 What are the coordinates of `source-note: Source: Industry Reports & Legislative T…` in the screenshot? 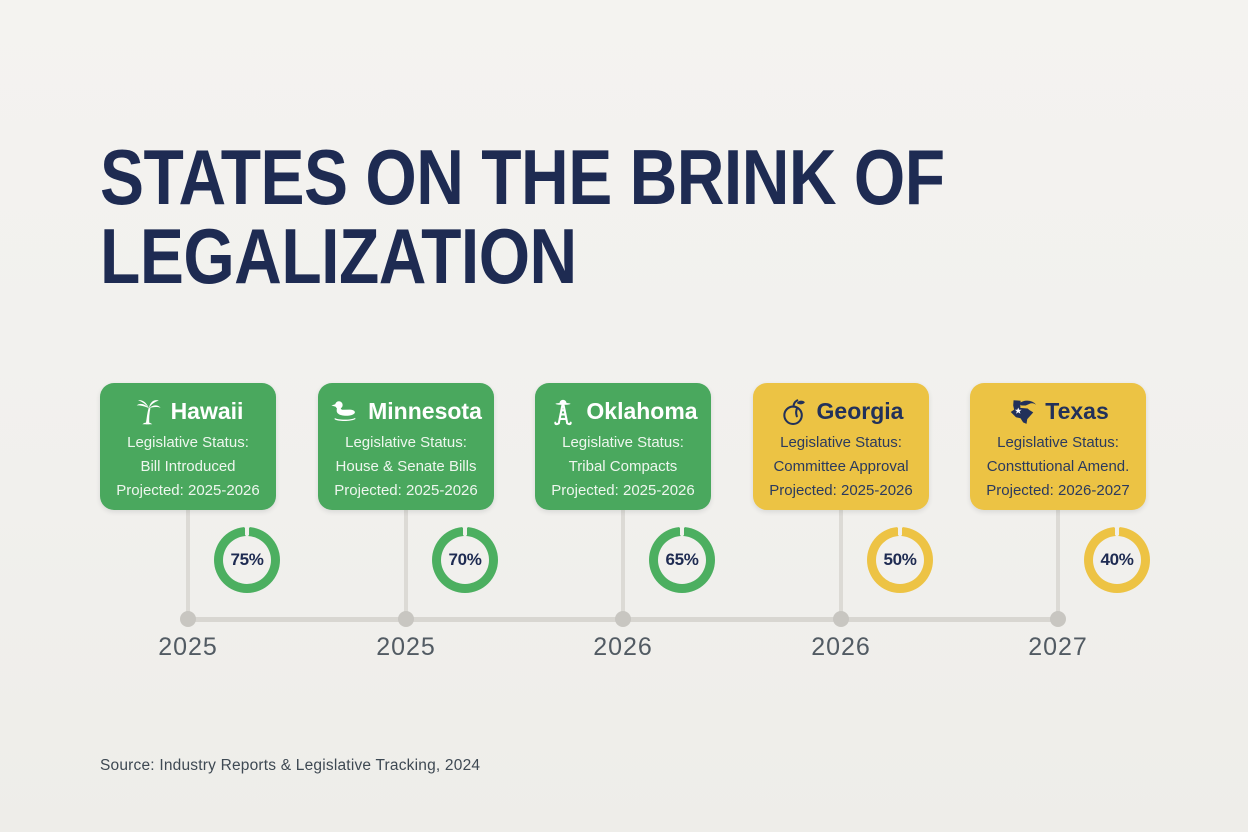 It's located at (290, 765).